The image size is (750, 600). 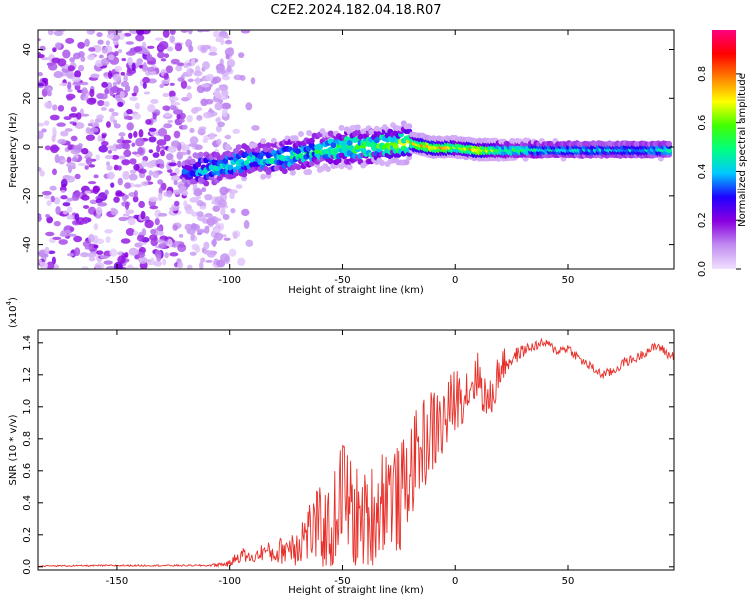 What do you see at coordinates (27, 343) in the screenshot?
I see `snr-y-tick-label: 1.4` at bounding box center [27, 343].